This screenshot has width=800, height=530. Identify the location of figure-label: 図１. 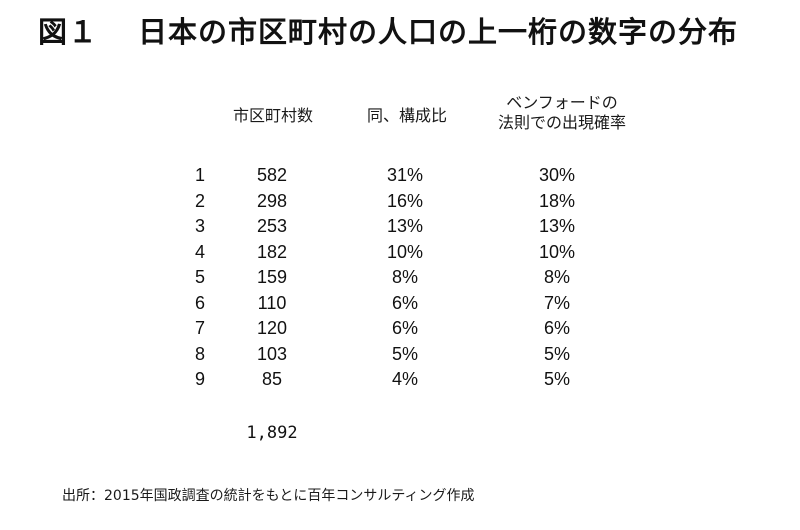
(68, 32).